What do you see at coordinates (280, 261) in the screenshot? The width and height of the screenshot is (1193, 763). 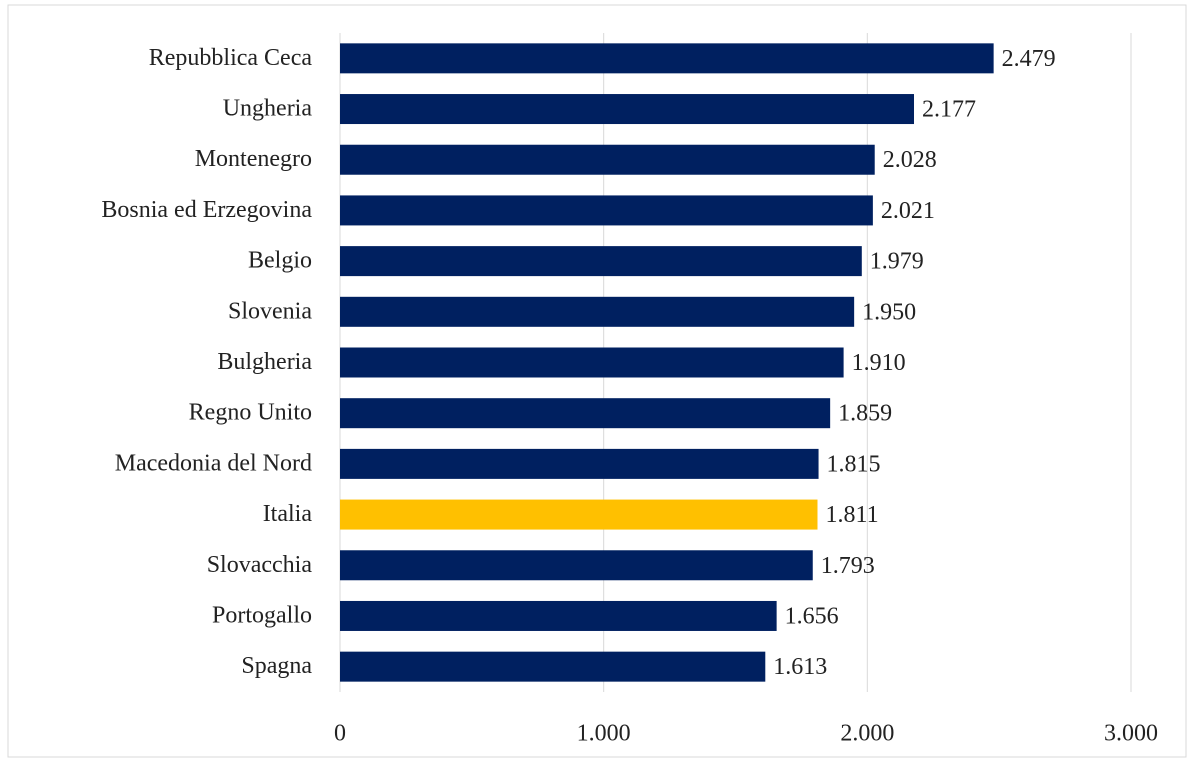 I see `y-tick-label: Belgio` at bounding box center [280, 261].